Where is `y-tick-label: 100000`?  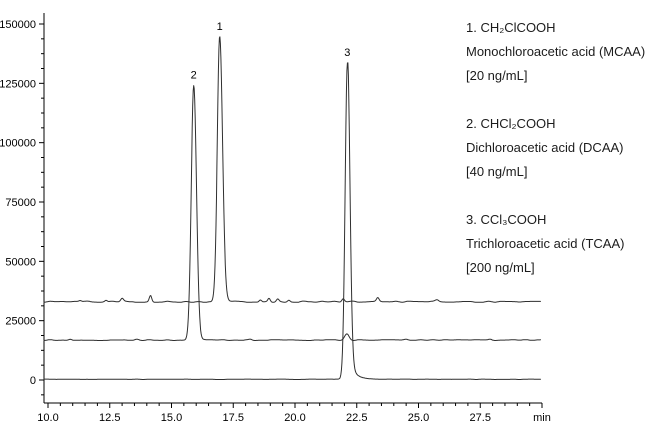
y-tick-label: 100000 is located at coordinates (18, 144).